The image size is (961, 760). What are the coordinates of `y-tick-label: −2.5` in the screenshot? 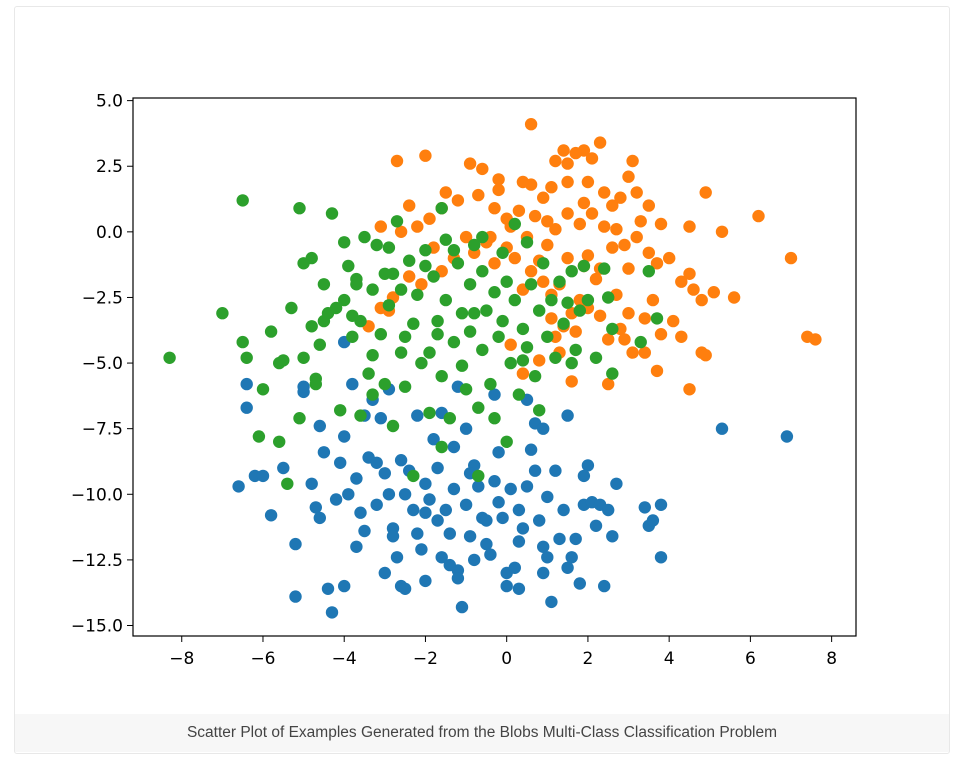 It's located at (102, 298).